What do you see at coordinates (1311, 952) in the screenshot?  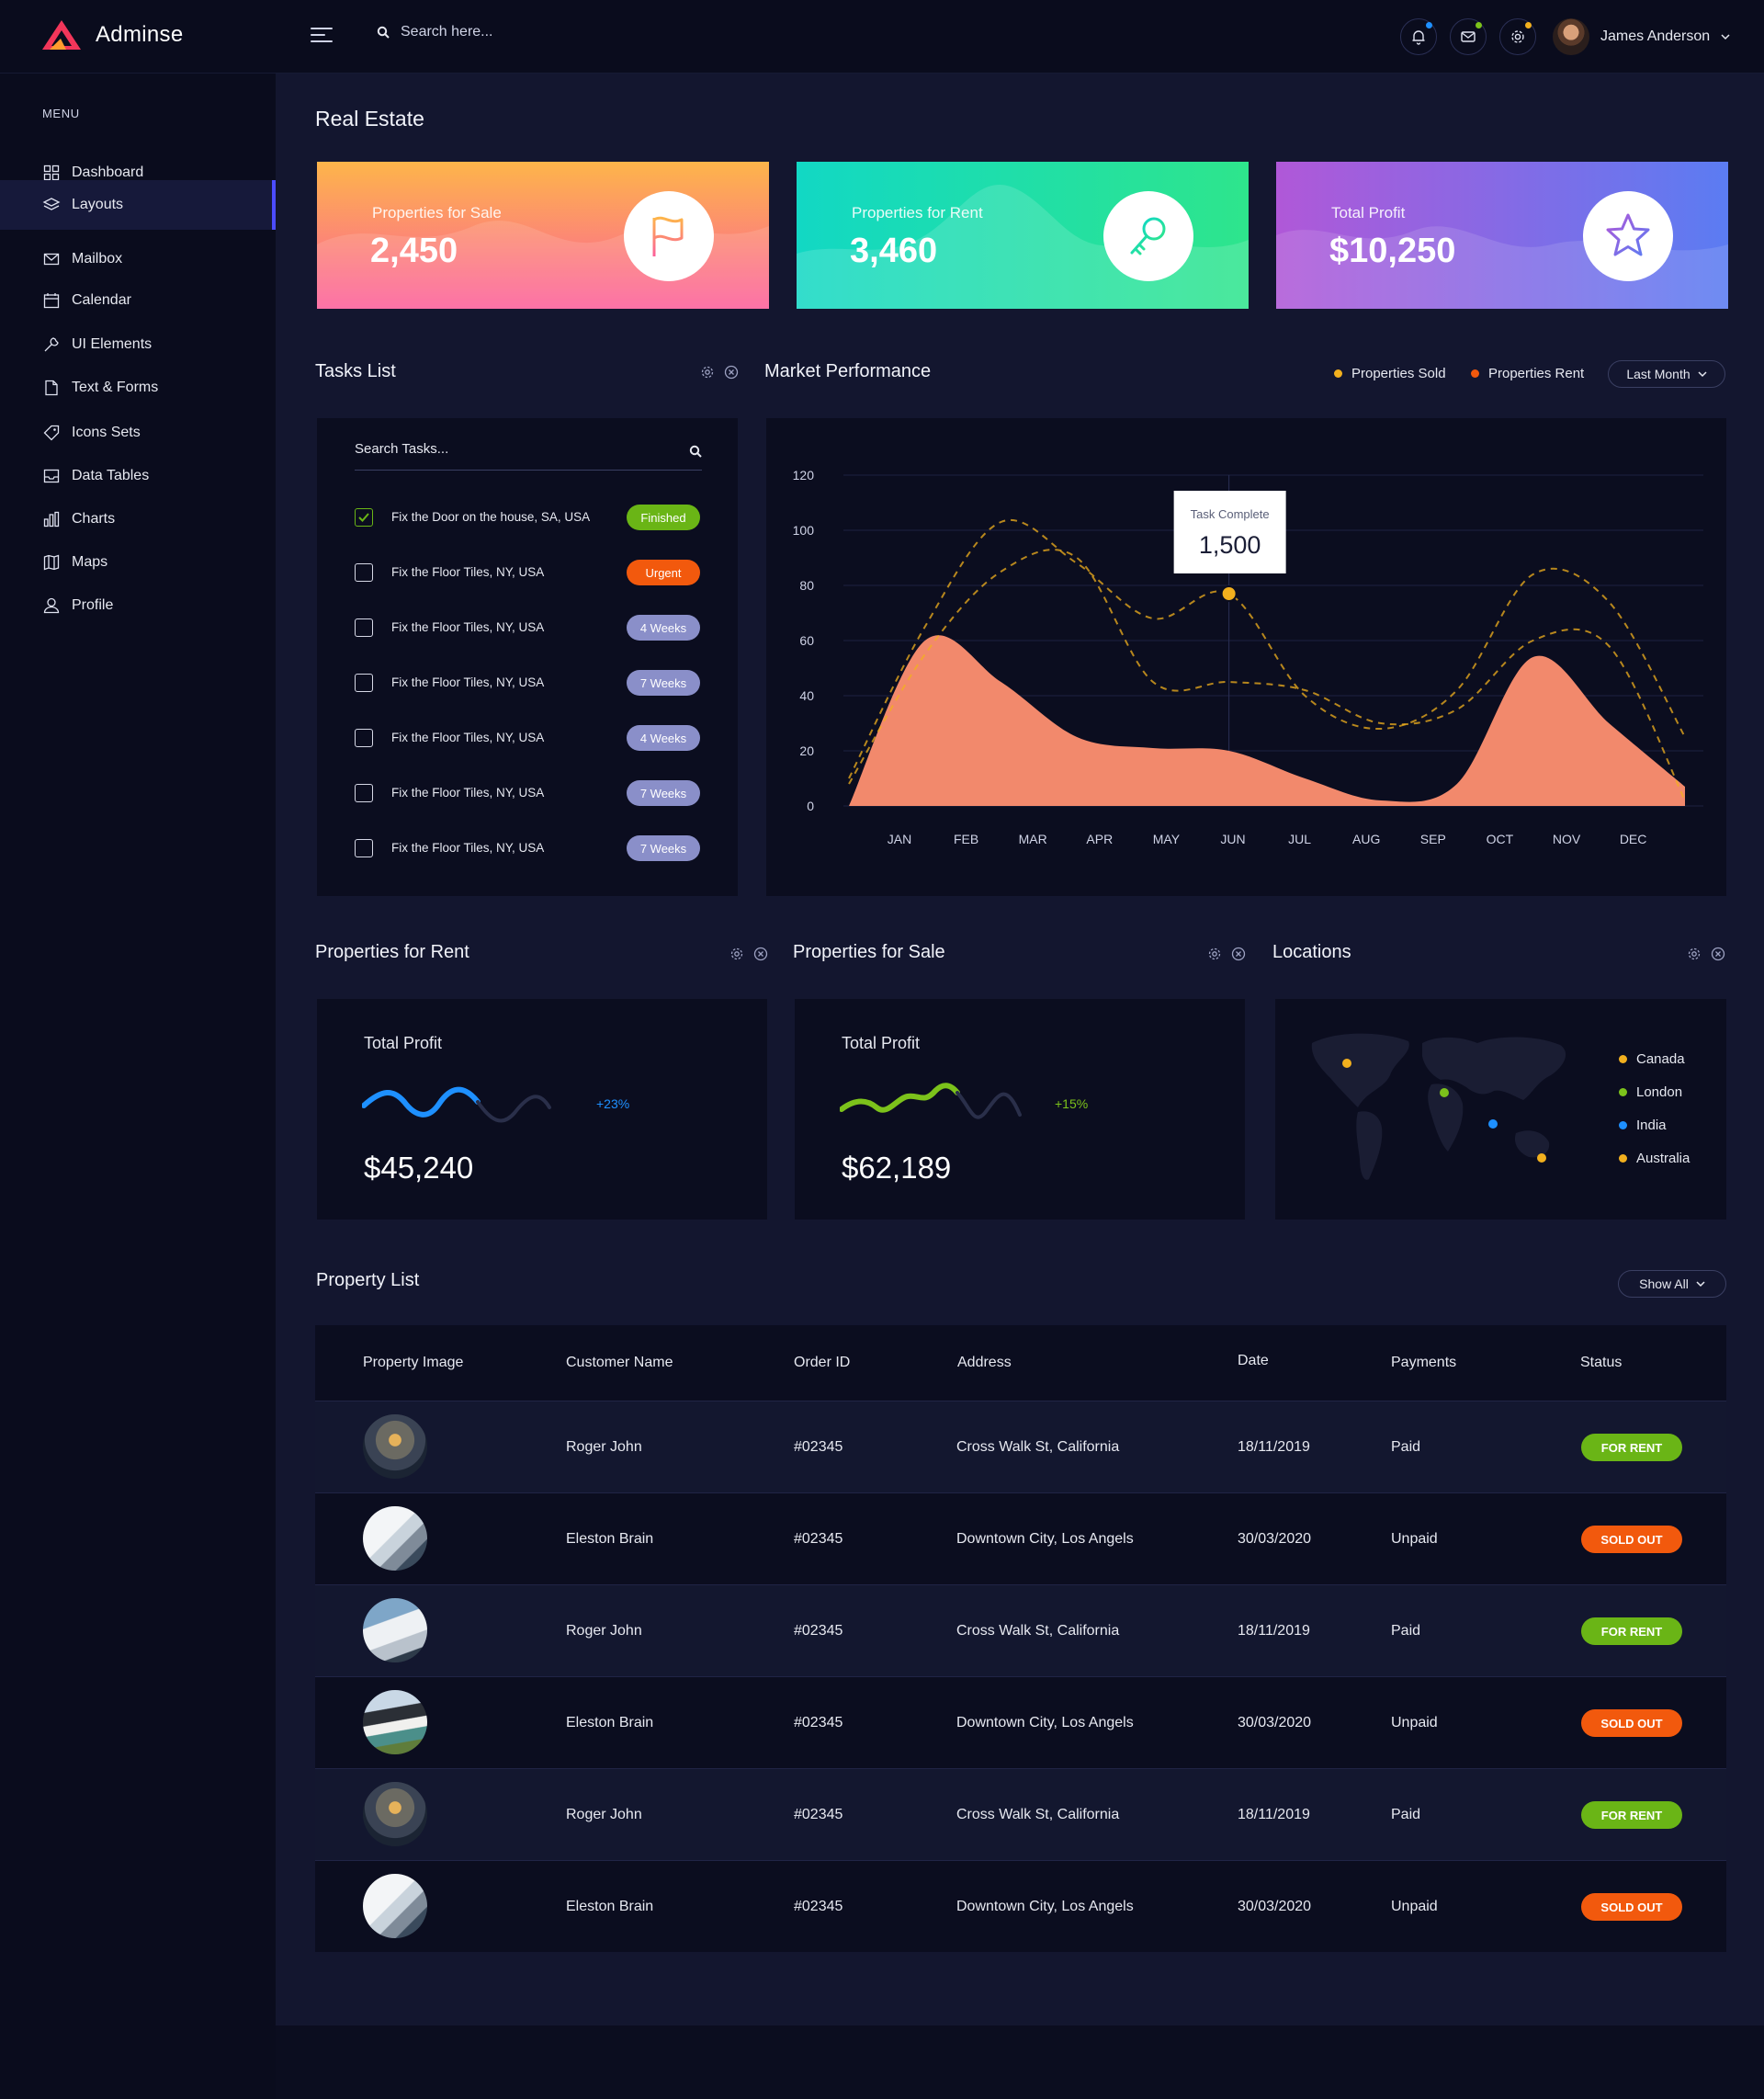 I see `locations-title: Locations` at bounding box center [1311, 952].